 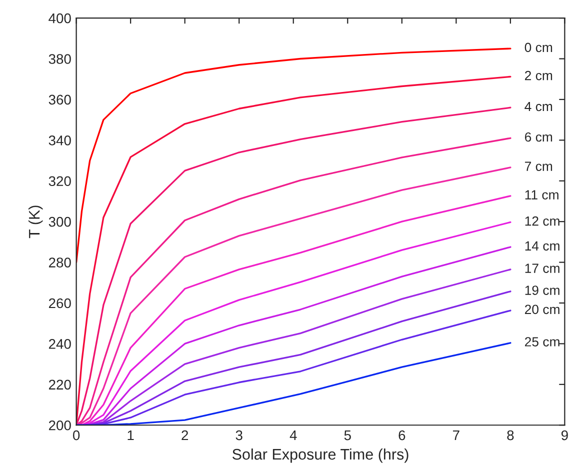 I want to click on x-tick-label: 5, so click(x=347, y=435).